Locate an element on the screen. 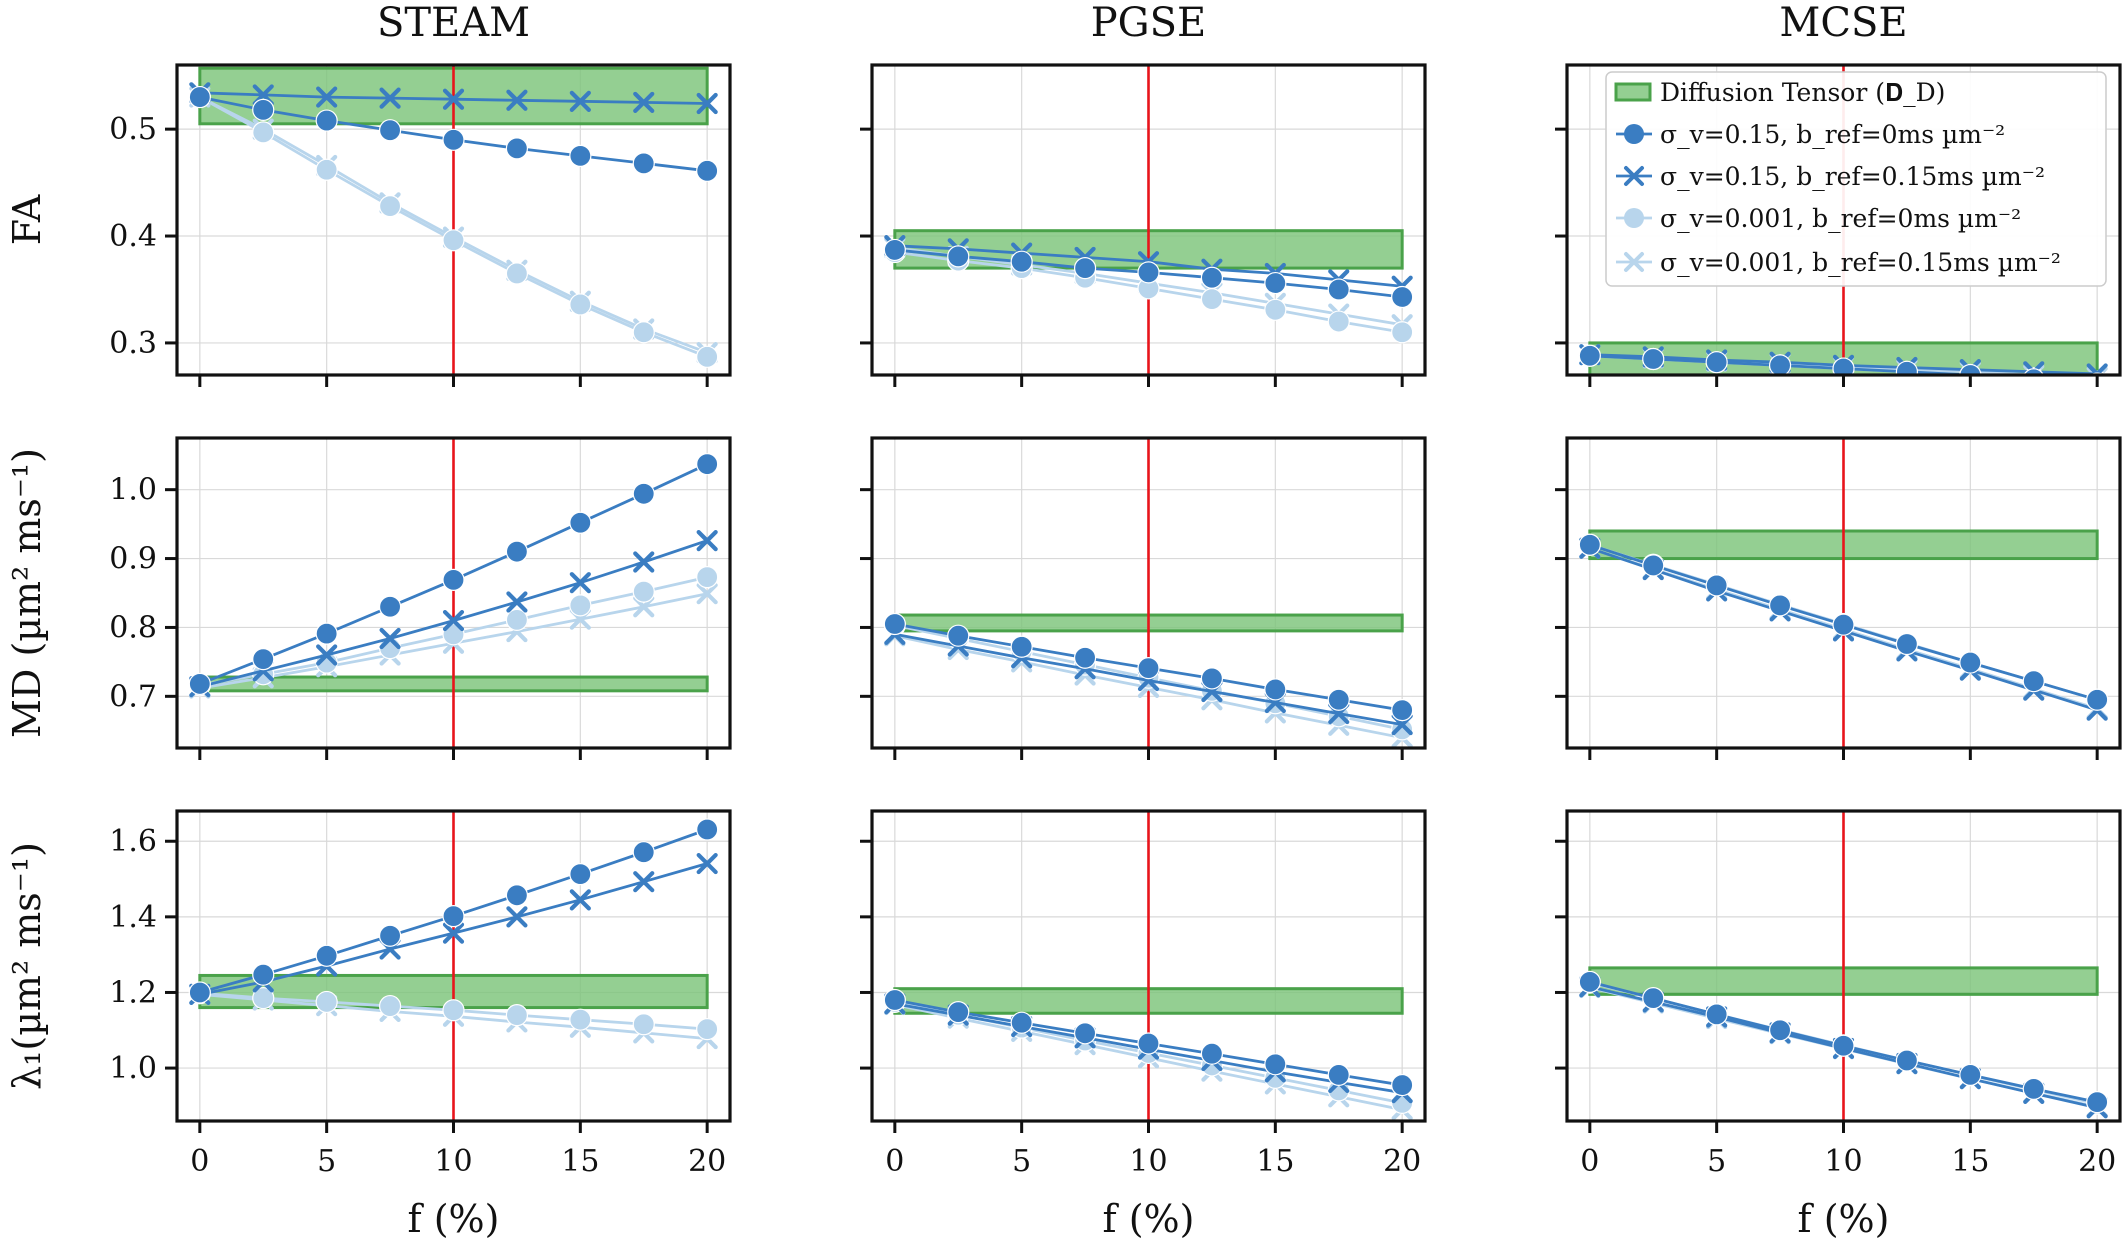 This screenshot has height=1245, width=2128. panel-mcse-row1 is located at coordinates (1838, 225).